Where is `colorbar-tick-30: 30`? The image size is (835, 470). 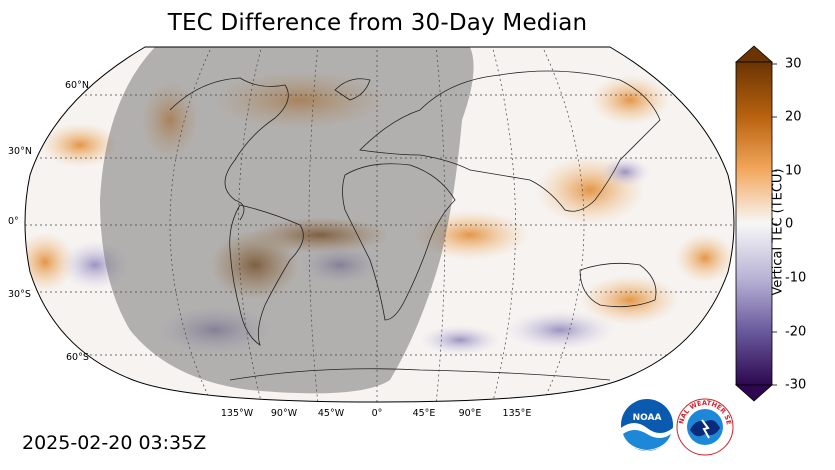 colorbar-tick-30: 30 is located at coordinates (793, 64).